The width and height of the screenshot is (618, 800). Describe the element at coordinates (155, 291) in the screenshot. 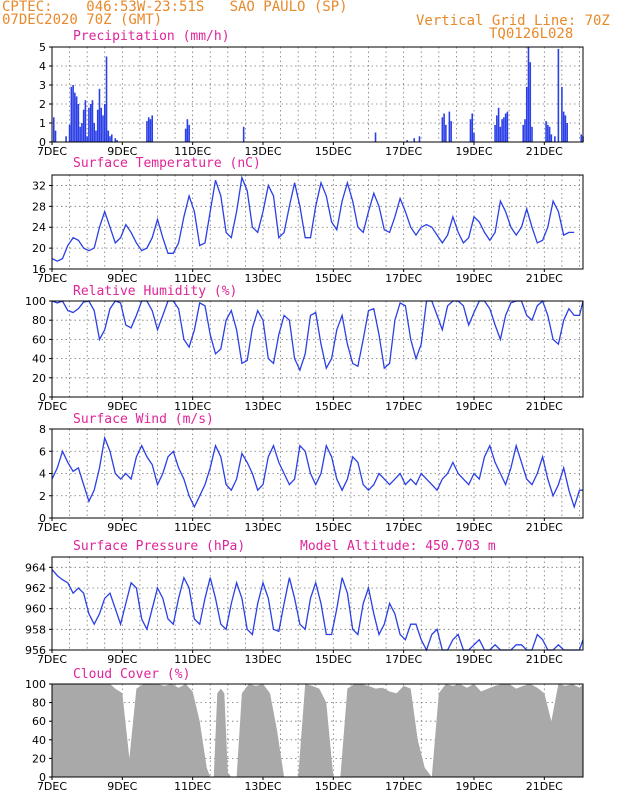

I see `rh-title: Relative Humidity (%)` at that location.